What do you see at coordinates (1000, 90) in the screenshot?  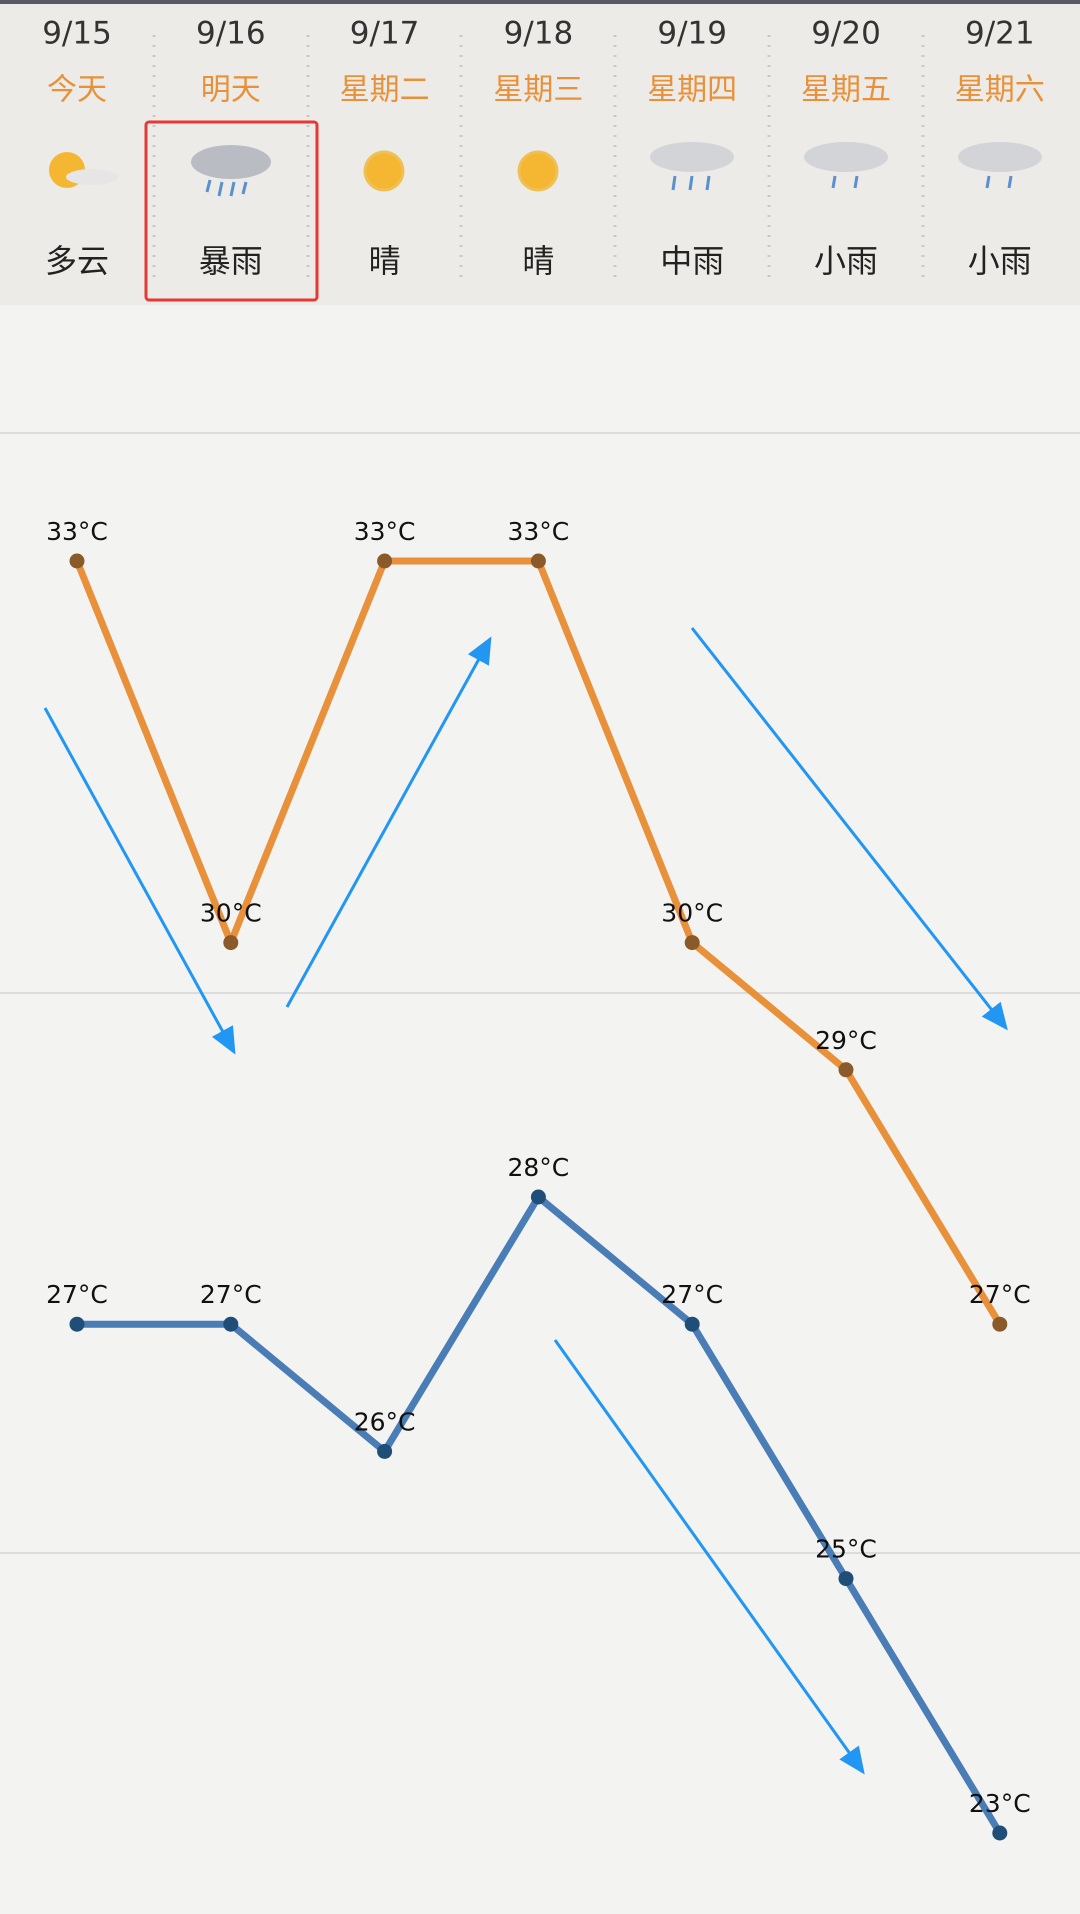 I see `day-label: 星期六` at bounding box center [1000, 90].